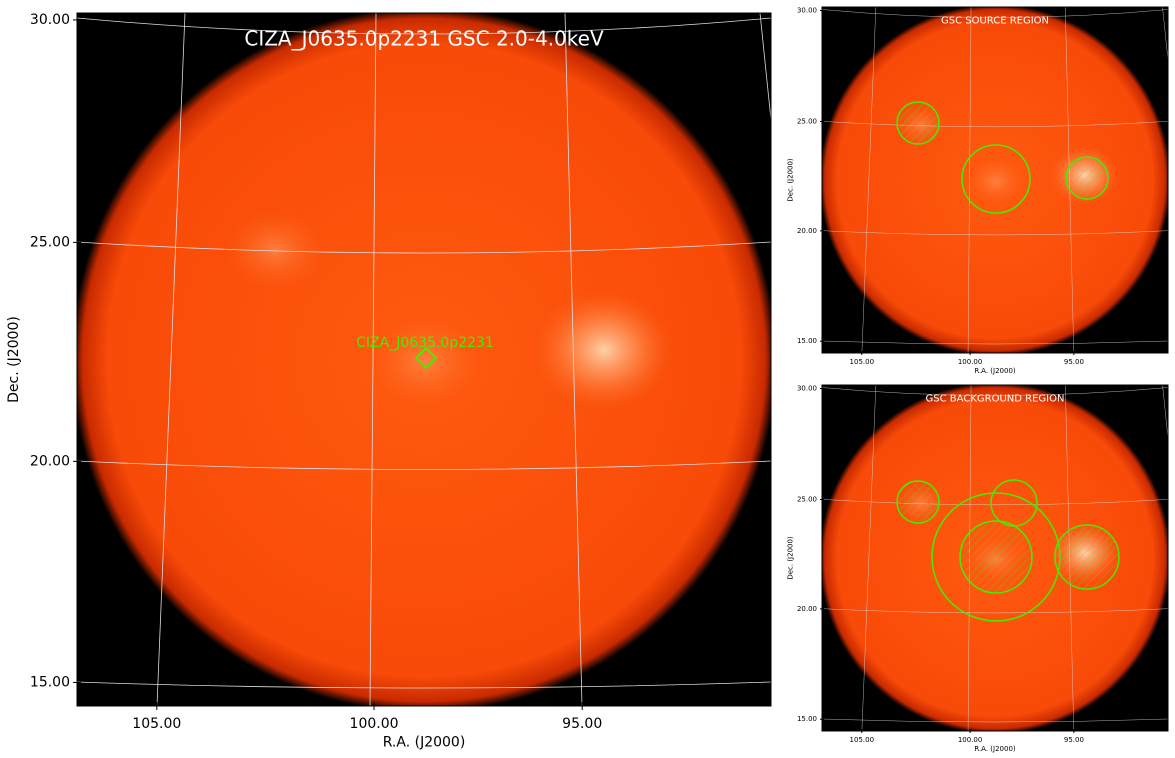 Image resolution: width=1175 pixels, height=758 pixels. What do you see at coordinates (425, 343) in the screenshot?
I see `source-label: CIZA_J0635.0p2231` at bounding box center [425, 343].